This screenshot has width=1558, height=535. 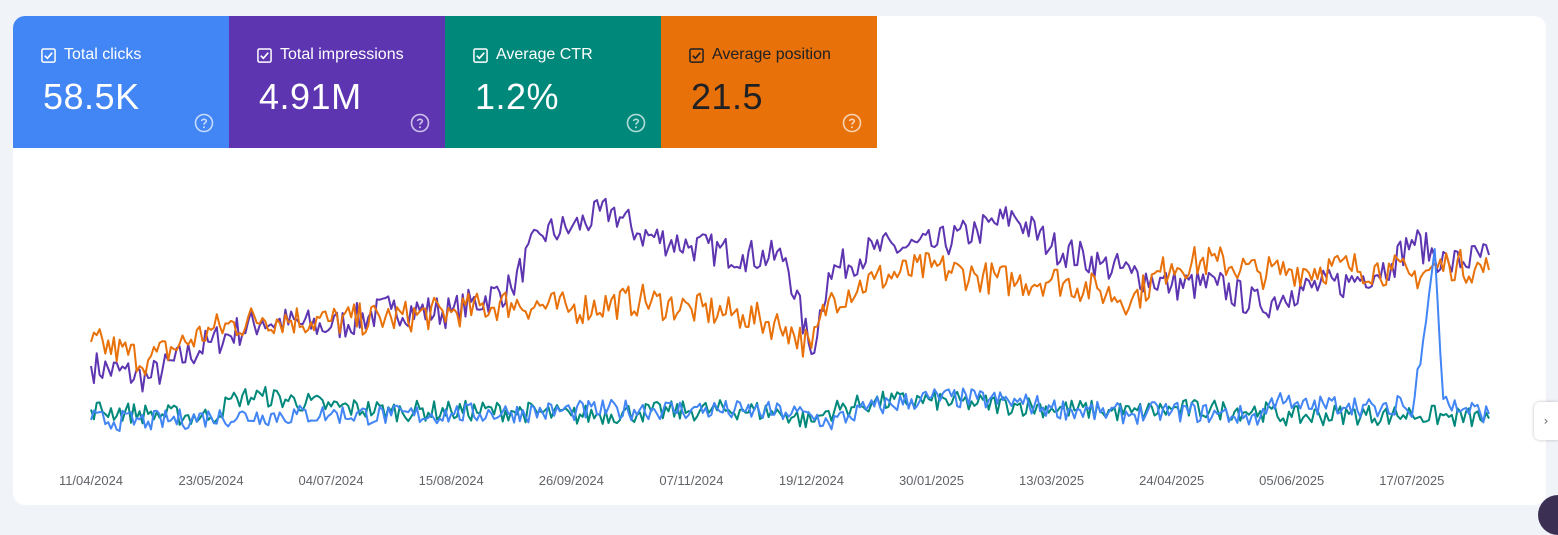 I want to click on series-line-average-ctr, so click(x=790, y=407).